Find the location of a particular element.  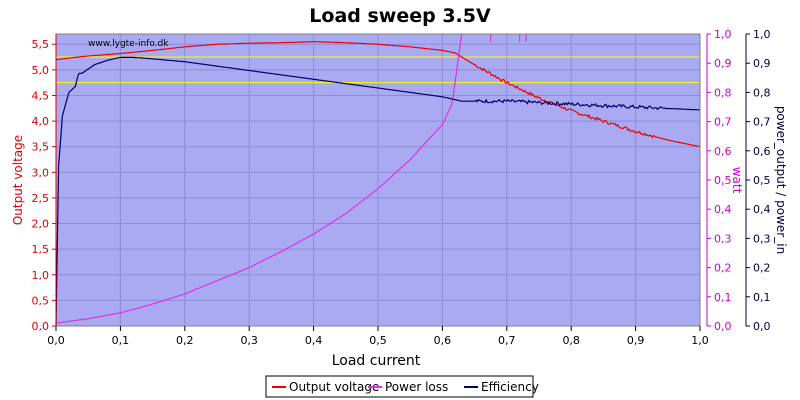

left-tick-label-7: 3,5 is located at coordinates (41, 147).